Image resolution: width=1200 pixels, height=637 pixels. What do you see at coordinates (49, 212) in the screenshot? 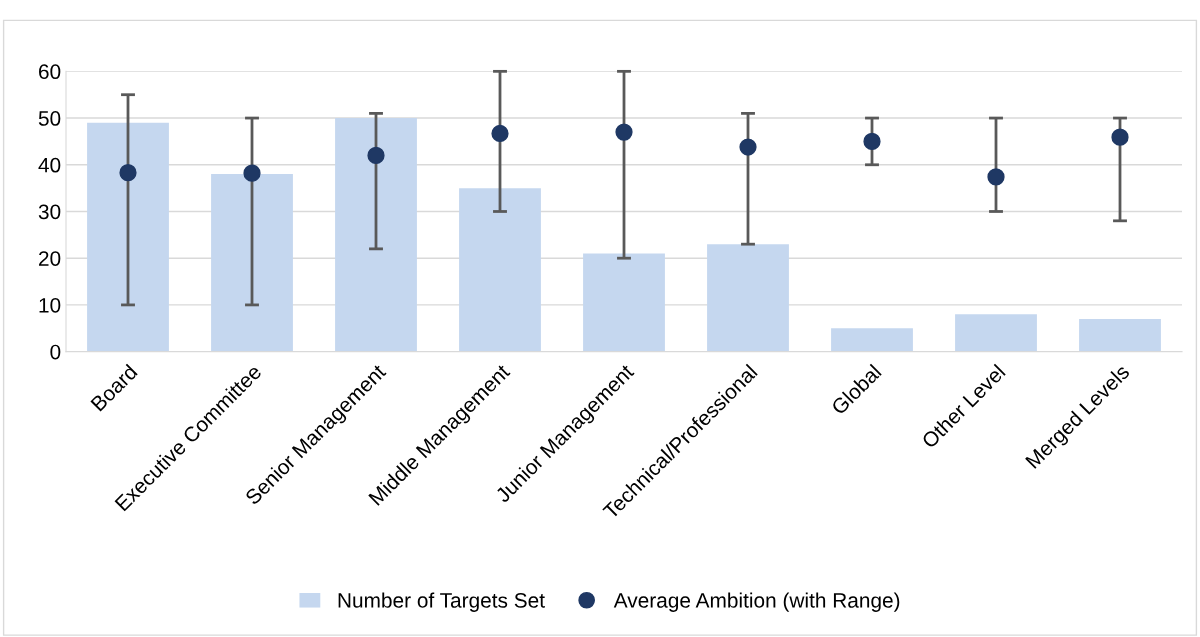
I see `y-tick-label: 30` at bounding box center [49, 212].